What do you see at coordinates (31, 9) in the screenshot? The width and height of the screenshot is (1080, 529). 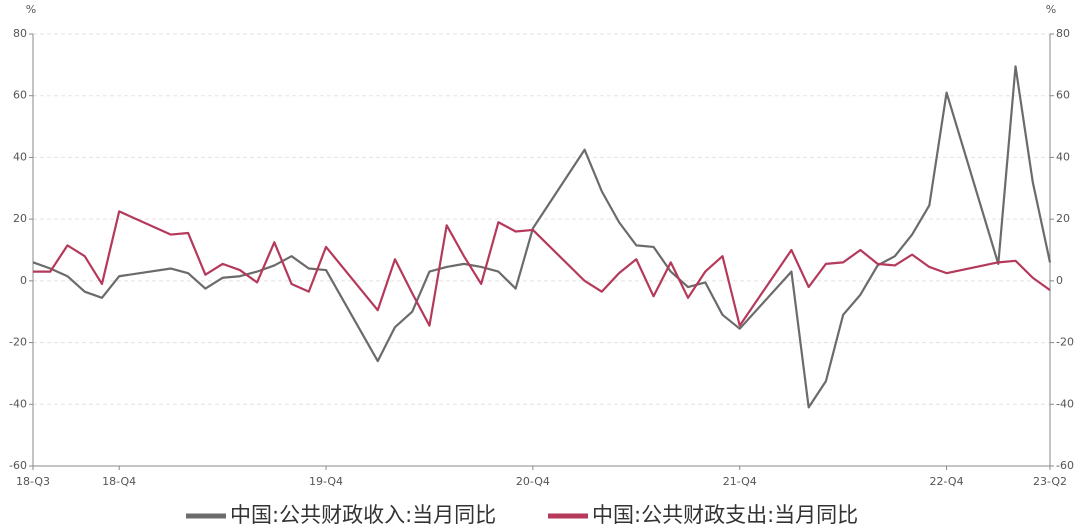 I see `y-unit: %` at bounding box center [31, 9].